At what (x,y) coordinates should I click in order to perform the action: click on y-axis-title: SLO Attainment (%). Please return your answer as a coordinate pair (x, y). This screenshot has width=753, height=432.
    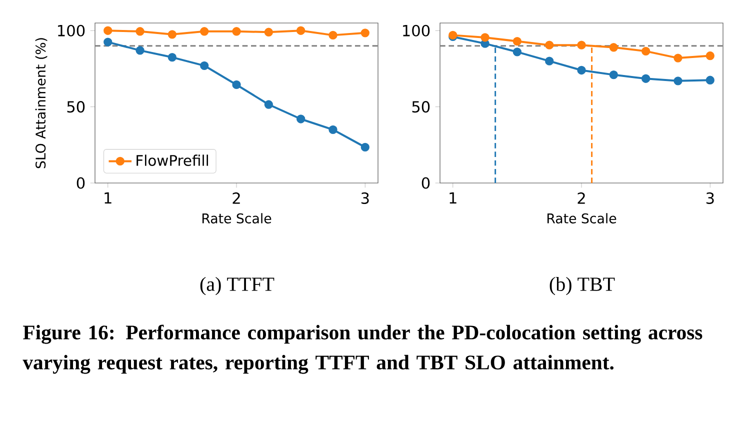
    Looking at the image, I should click on (41, 103).